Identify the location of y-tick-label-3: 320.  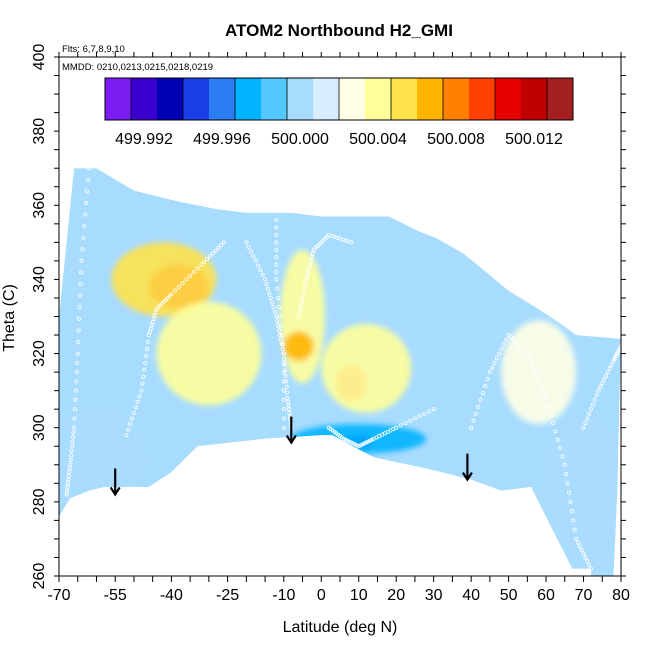
(39, 353).